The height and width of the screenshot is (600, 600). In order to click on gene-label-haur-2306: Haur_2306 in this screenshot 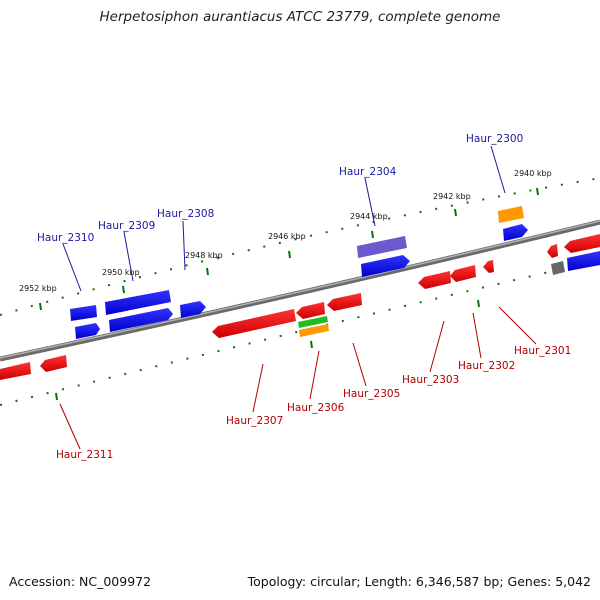, I will do `click(316, 408)`.